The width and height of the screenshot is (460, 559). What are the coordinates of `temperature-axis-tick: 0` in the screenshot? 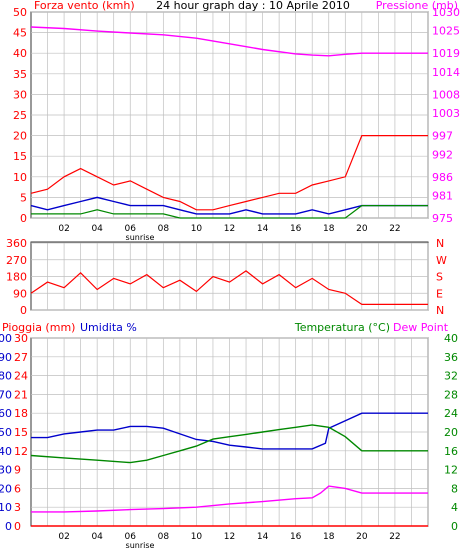 It's located at (454, 526).